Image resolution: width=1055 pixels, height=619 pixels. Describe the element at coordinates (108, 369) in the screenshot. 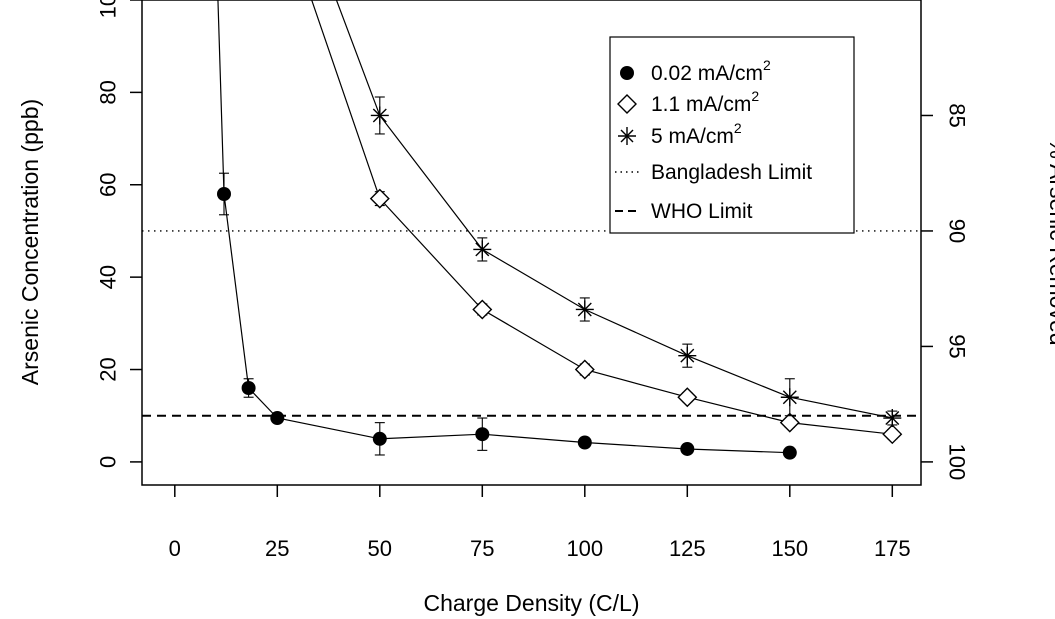

I see `y-tick-label: 20` at that location.